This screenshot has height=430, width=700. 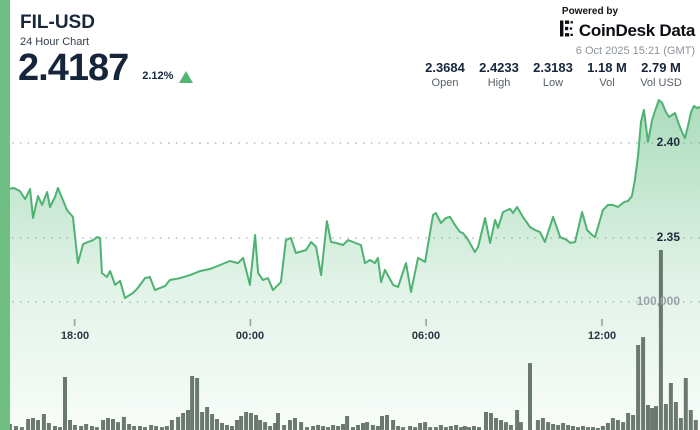 What do you see at coordinates (445, 67) in the screenshot?
I see `stat-open-value: 2.3684` at bounding box center [445, 67].